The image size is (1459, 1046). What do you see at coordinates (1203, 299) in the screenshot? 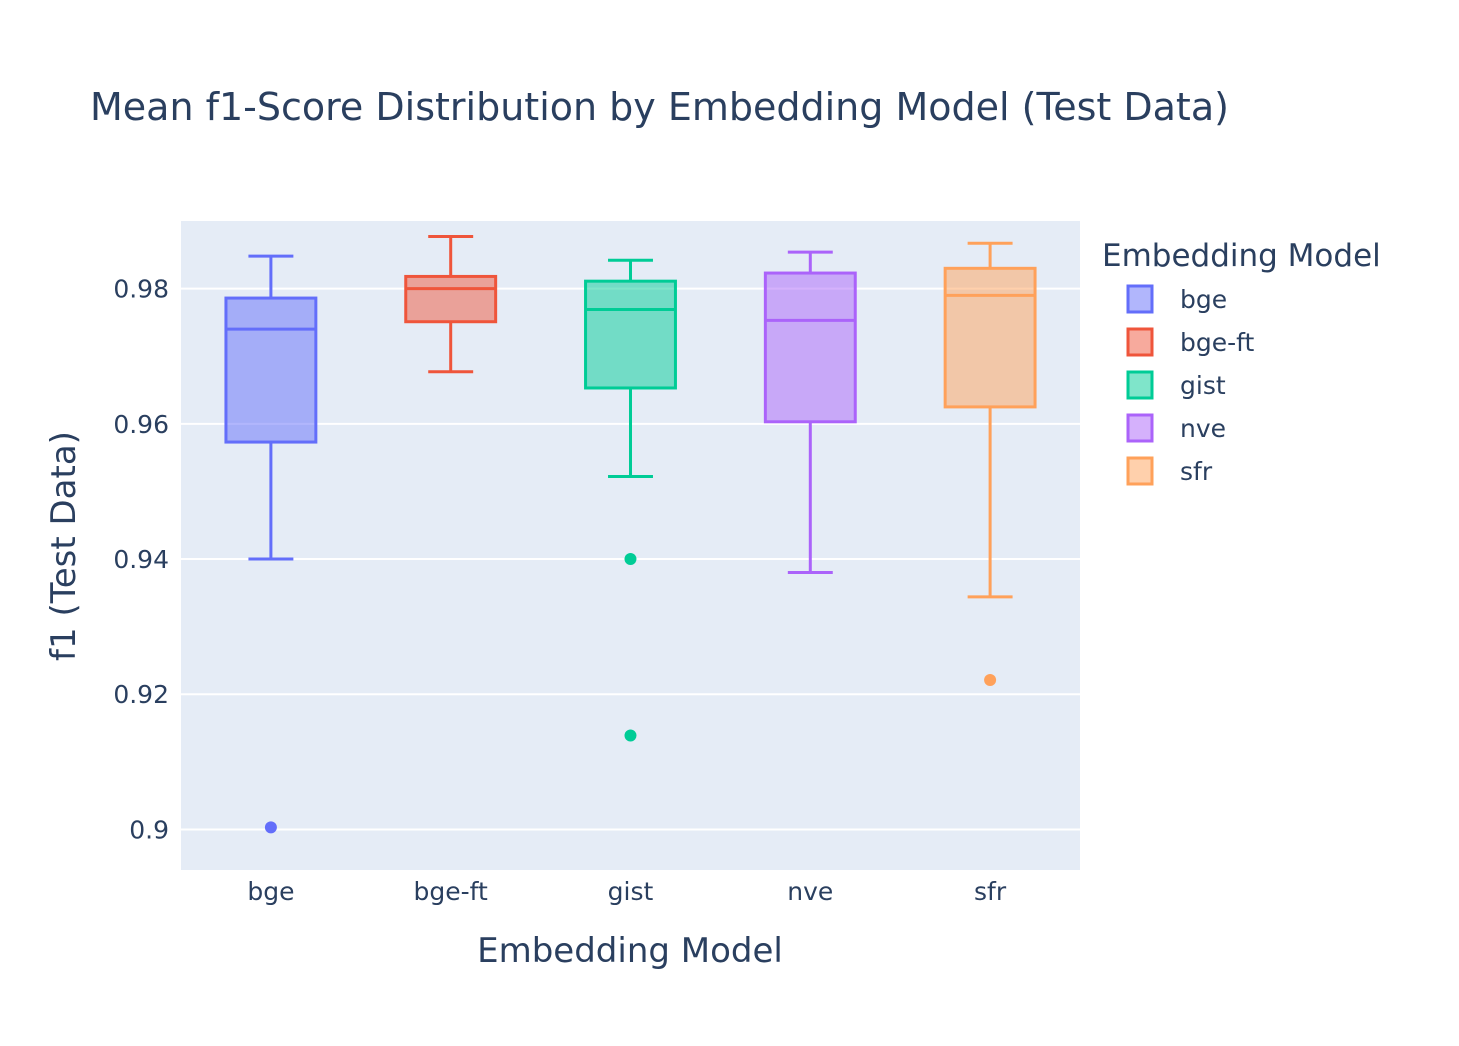
I see `legend-label: bge` at bounding box center [1203, 299].